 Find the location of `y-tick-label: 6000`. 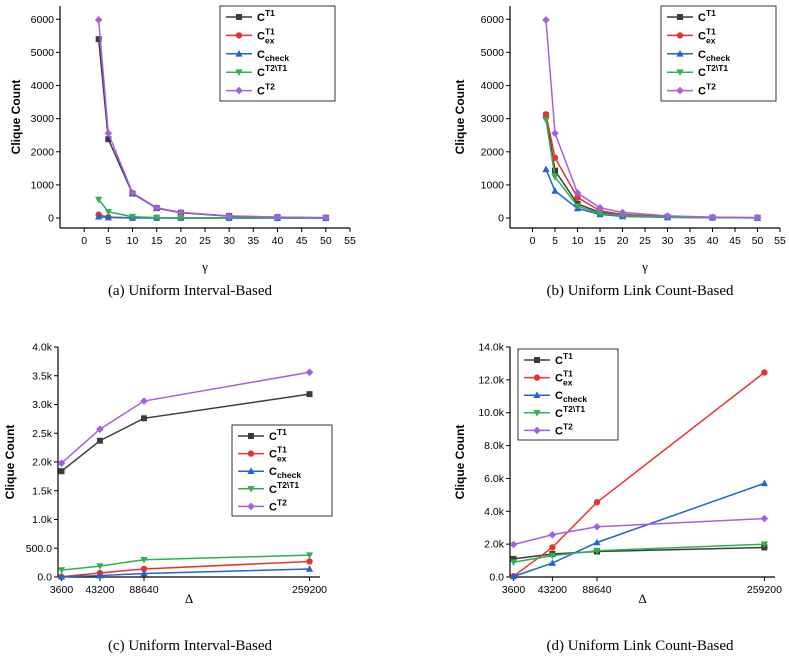

y-tick-label: 6000 is located at coordinates (493, 20).